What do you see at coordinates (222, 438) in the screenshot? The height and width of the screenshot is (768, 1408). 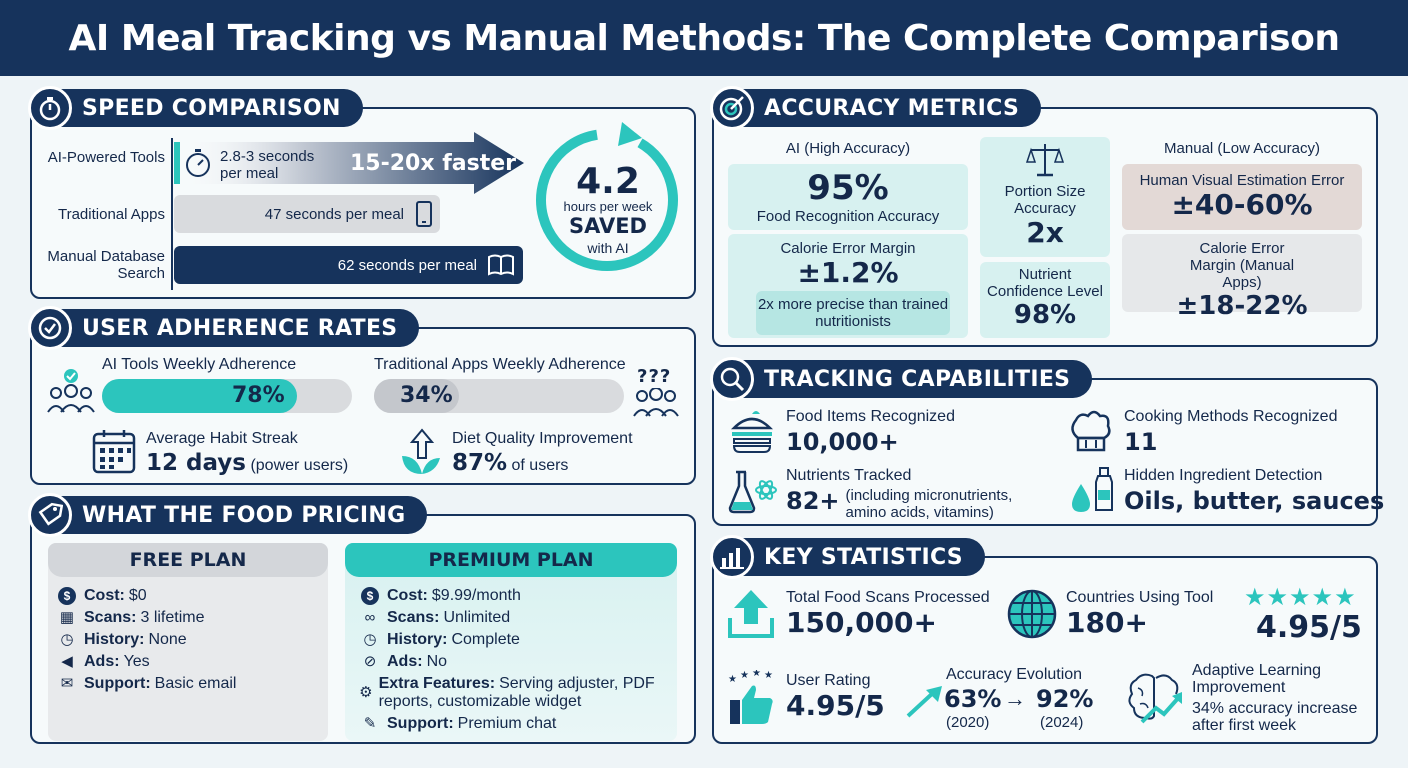 I see `streak-label: Average Habit Streak` at bounding box center [222, 438].